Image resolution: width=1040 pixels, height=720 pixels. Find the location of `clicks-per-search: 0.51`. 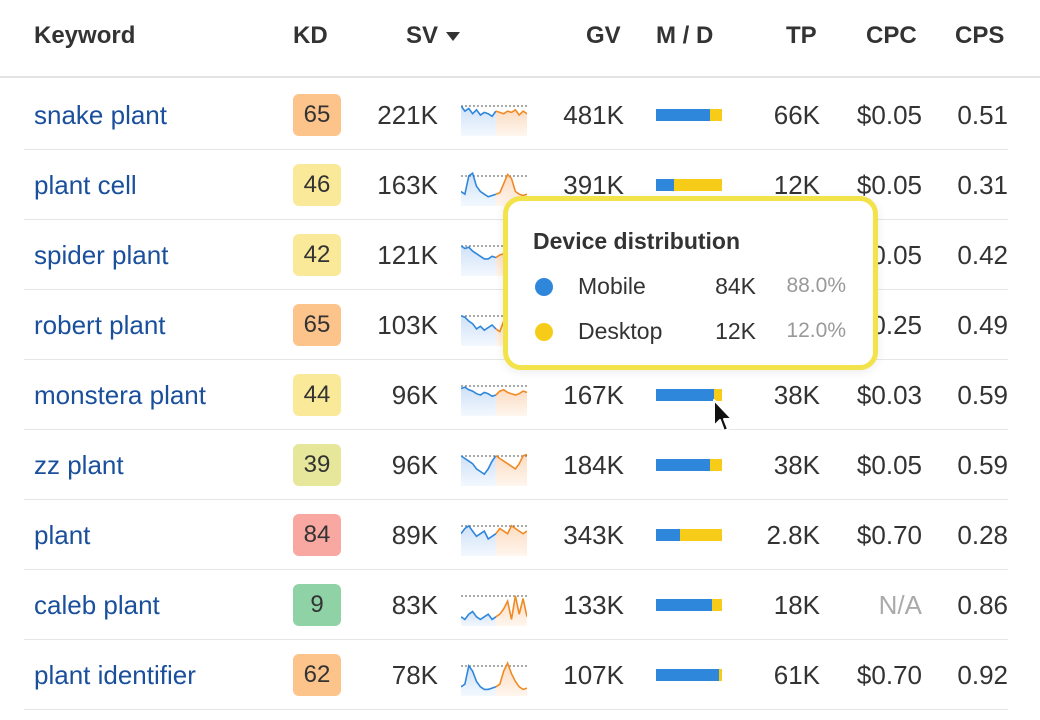

clicks-per-search: 0.51 is located at coordinates (982, 115).